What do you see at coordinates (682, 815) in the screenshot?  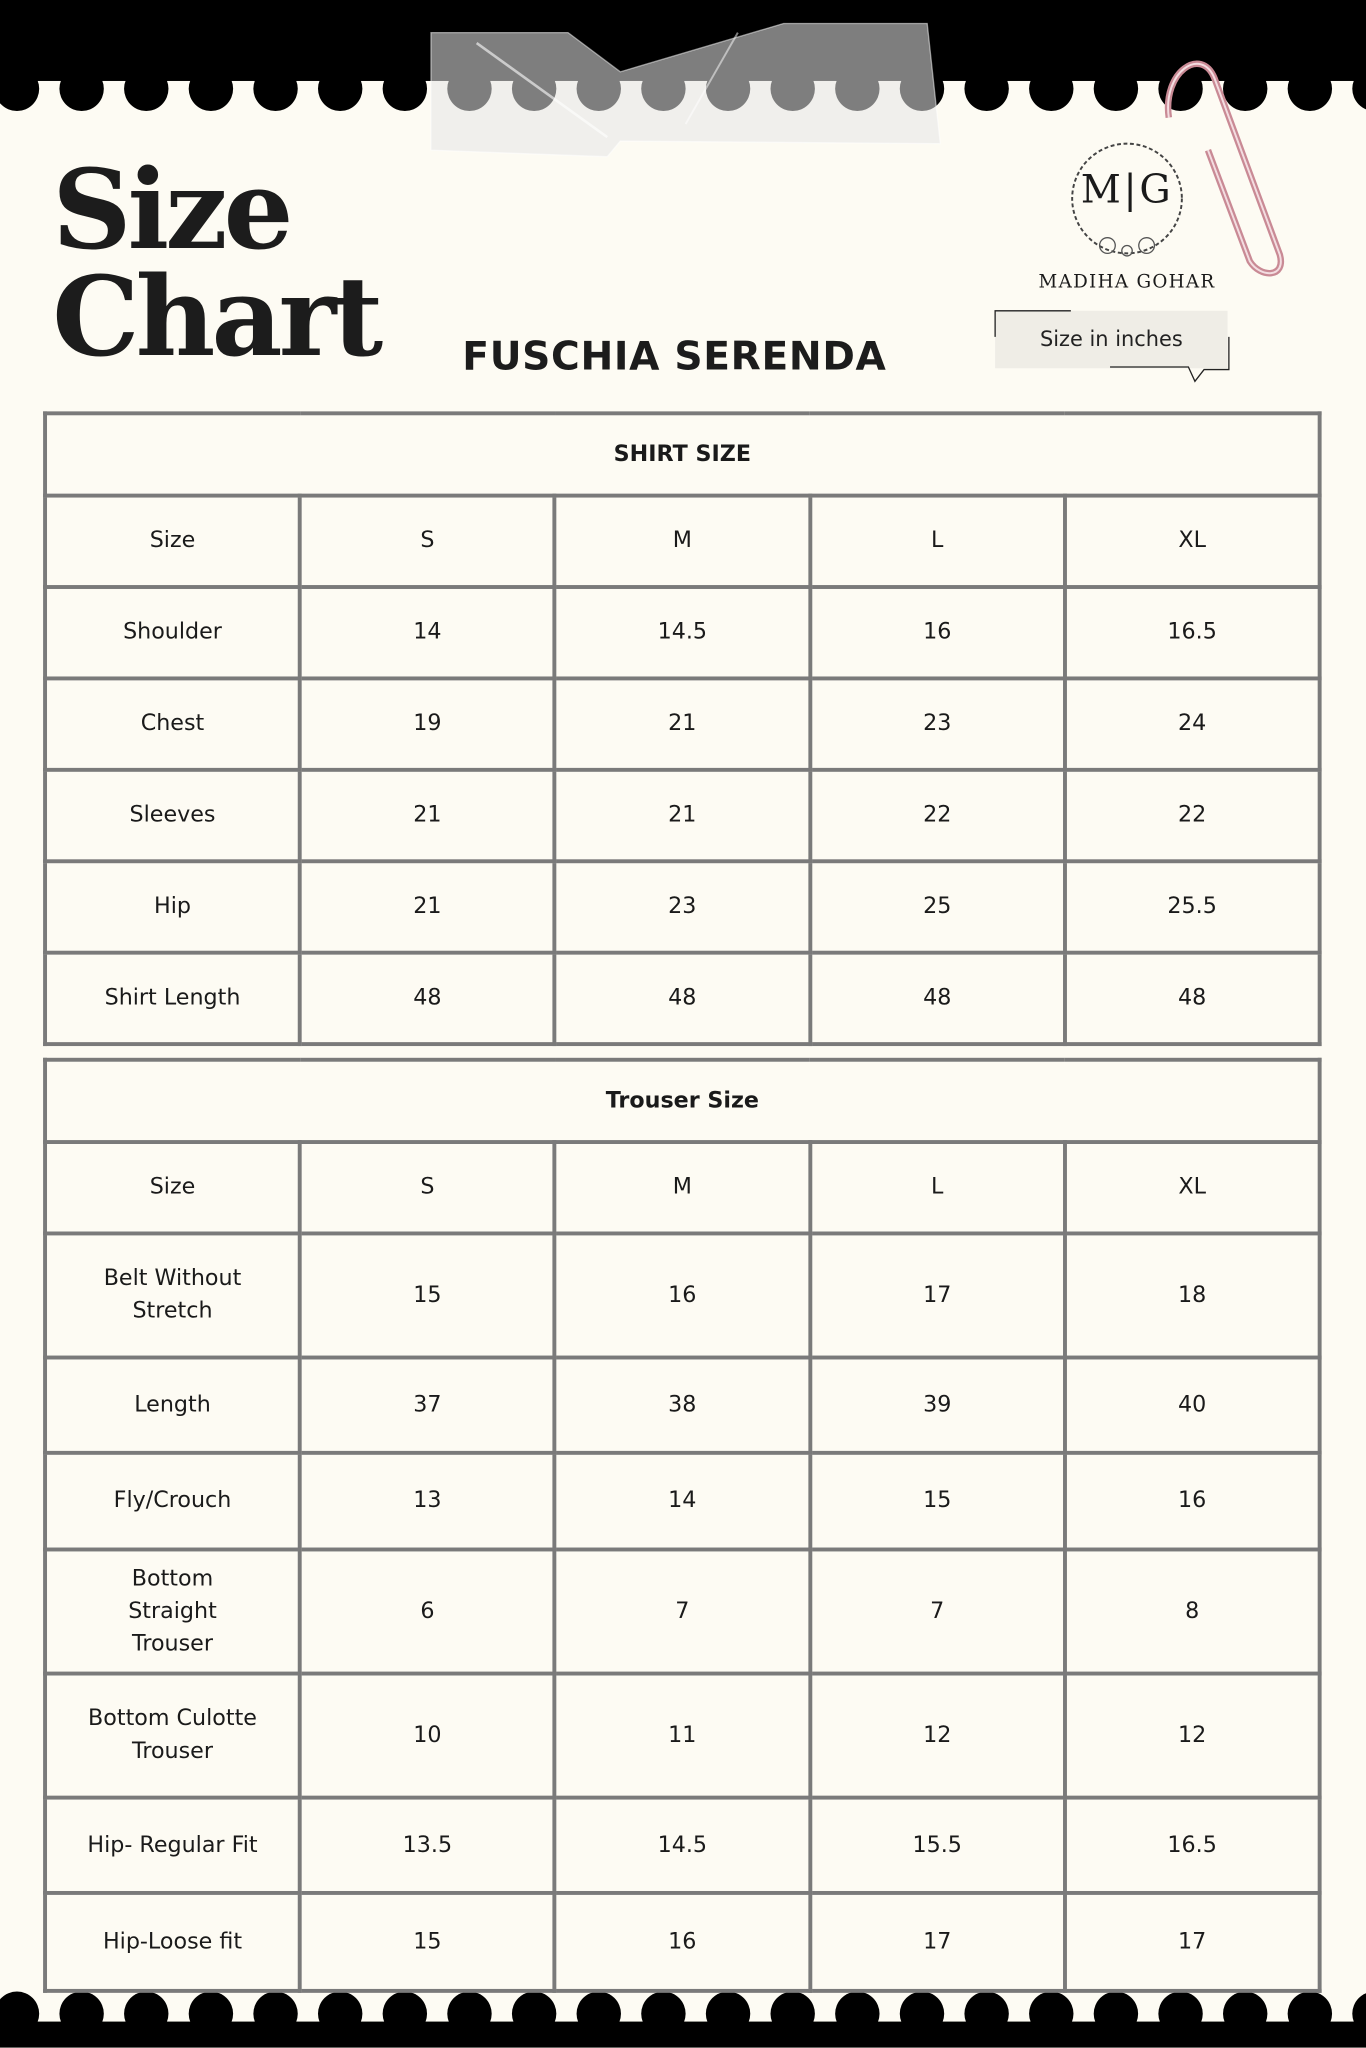 I see `table-row: Sleeves 21 21 22 22` at bounding box center [682, 815].